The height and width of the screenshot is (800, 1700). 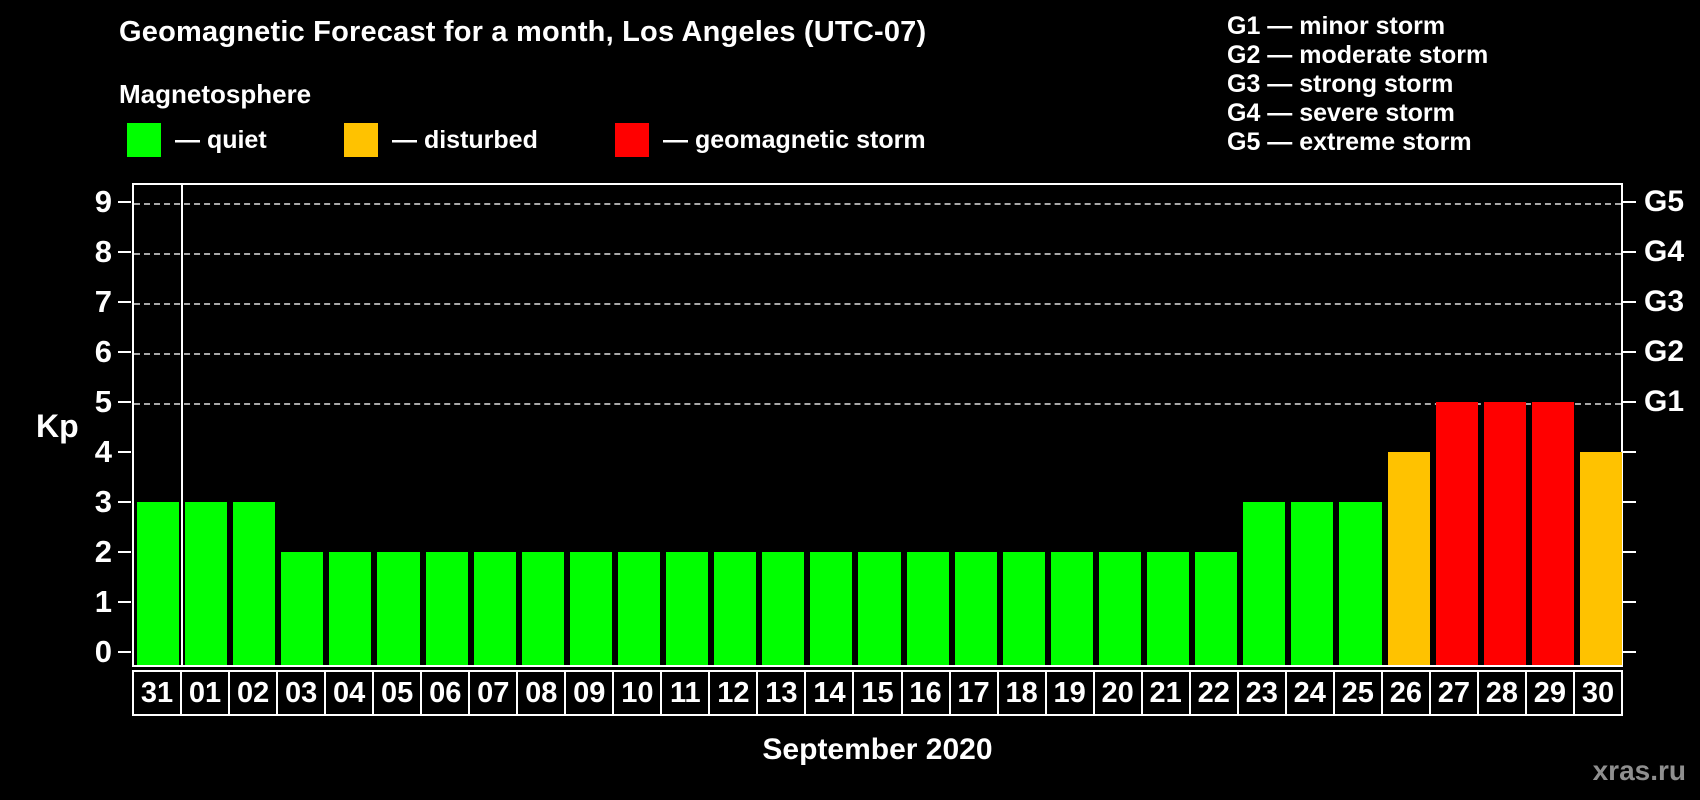 What do you see at coordinates (794, 139) in the screenshot?
I see `legend-label-storm: — geomagnetic storm` at bounding box center [794, 139].